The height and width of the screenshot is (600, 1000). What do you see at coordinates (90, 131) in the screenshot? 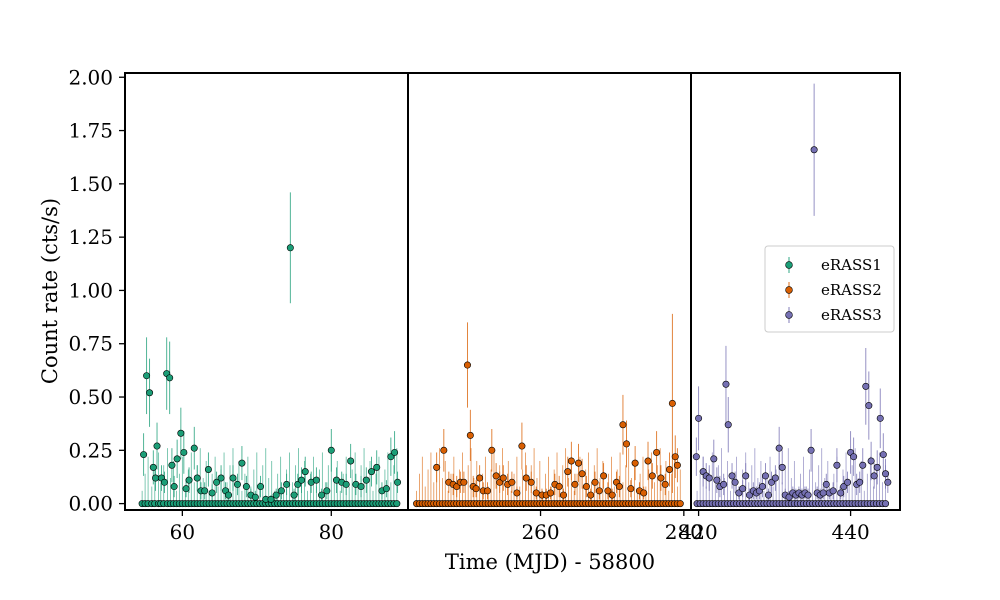
I see `y-tick-label: 1.75` at bounding box center [90, 131].